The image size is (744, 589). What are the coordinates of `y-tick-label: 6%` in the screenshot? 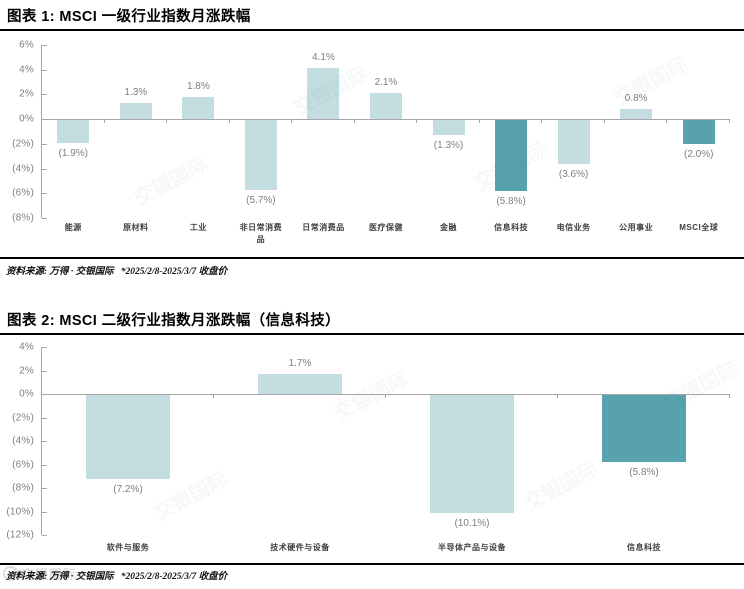 It's located at (26, 45).